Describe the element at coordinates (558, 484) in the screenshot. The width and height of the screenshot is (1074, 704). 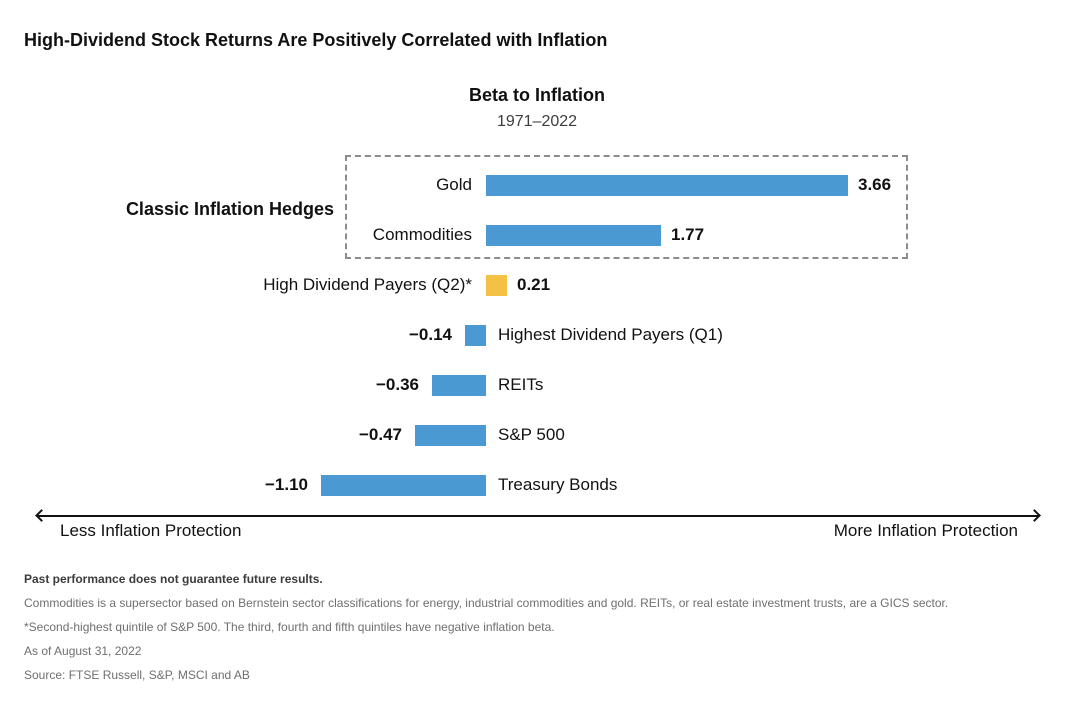
I see `category-label-treasury-bonds: Treasury Bonds` at that location.